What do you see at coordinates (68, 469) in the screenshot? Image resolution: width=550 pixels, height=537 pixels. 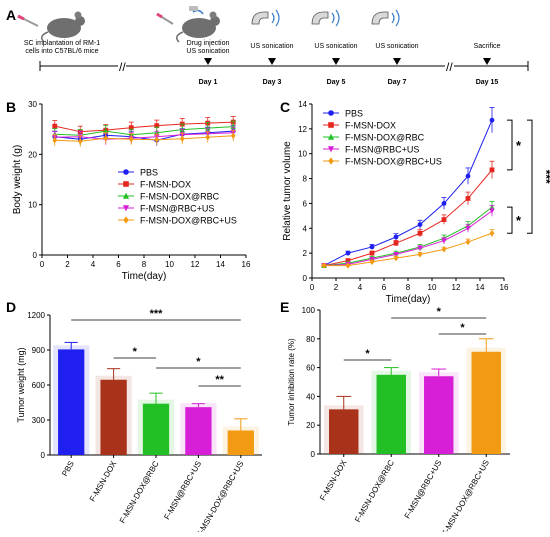 I see `x-tick-label: PBS` at bounding box center [68, 469].